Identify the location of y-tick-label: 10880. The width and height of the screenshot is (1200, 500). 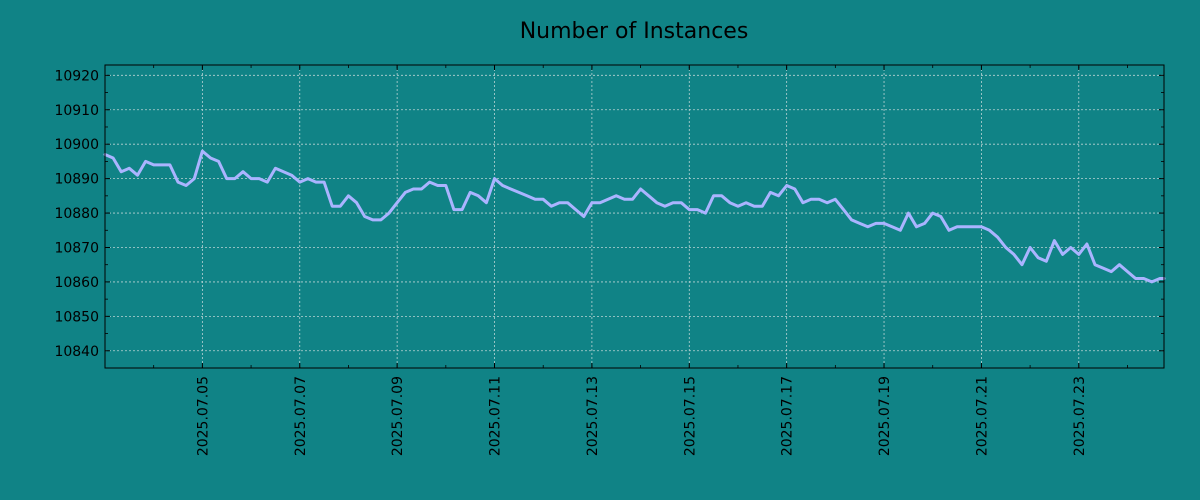
(76, 214).